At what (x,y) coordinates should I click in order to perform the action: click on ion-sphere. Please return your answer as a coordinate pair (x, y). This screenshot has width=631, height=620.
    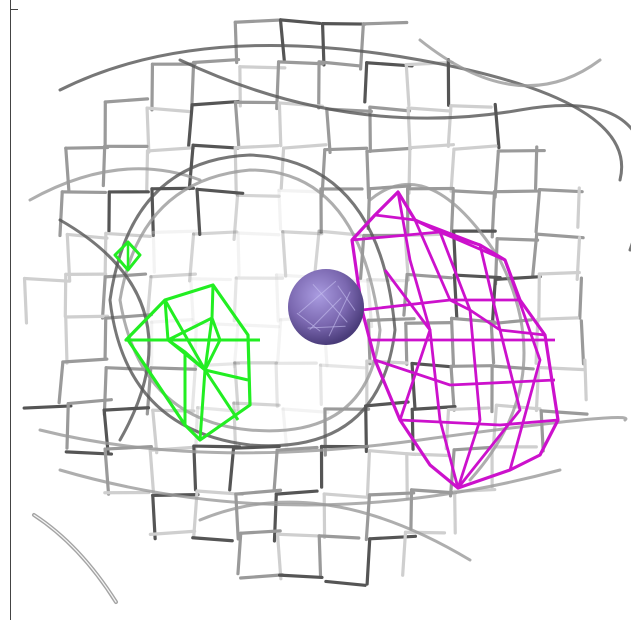
    Looking at the image, I should click on (326, 307).